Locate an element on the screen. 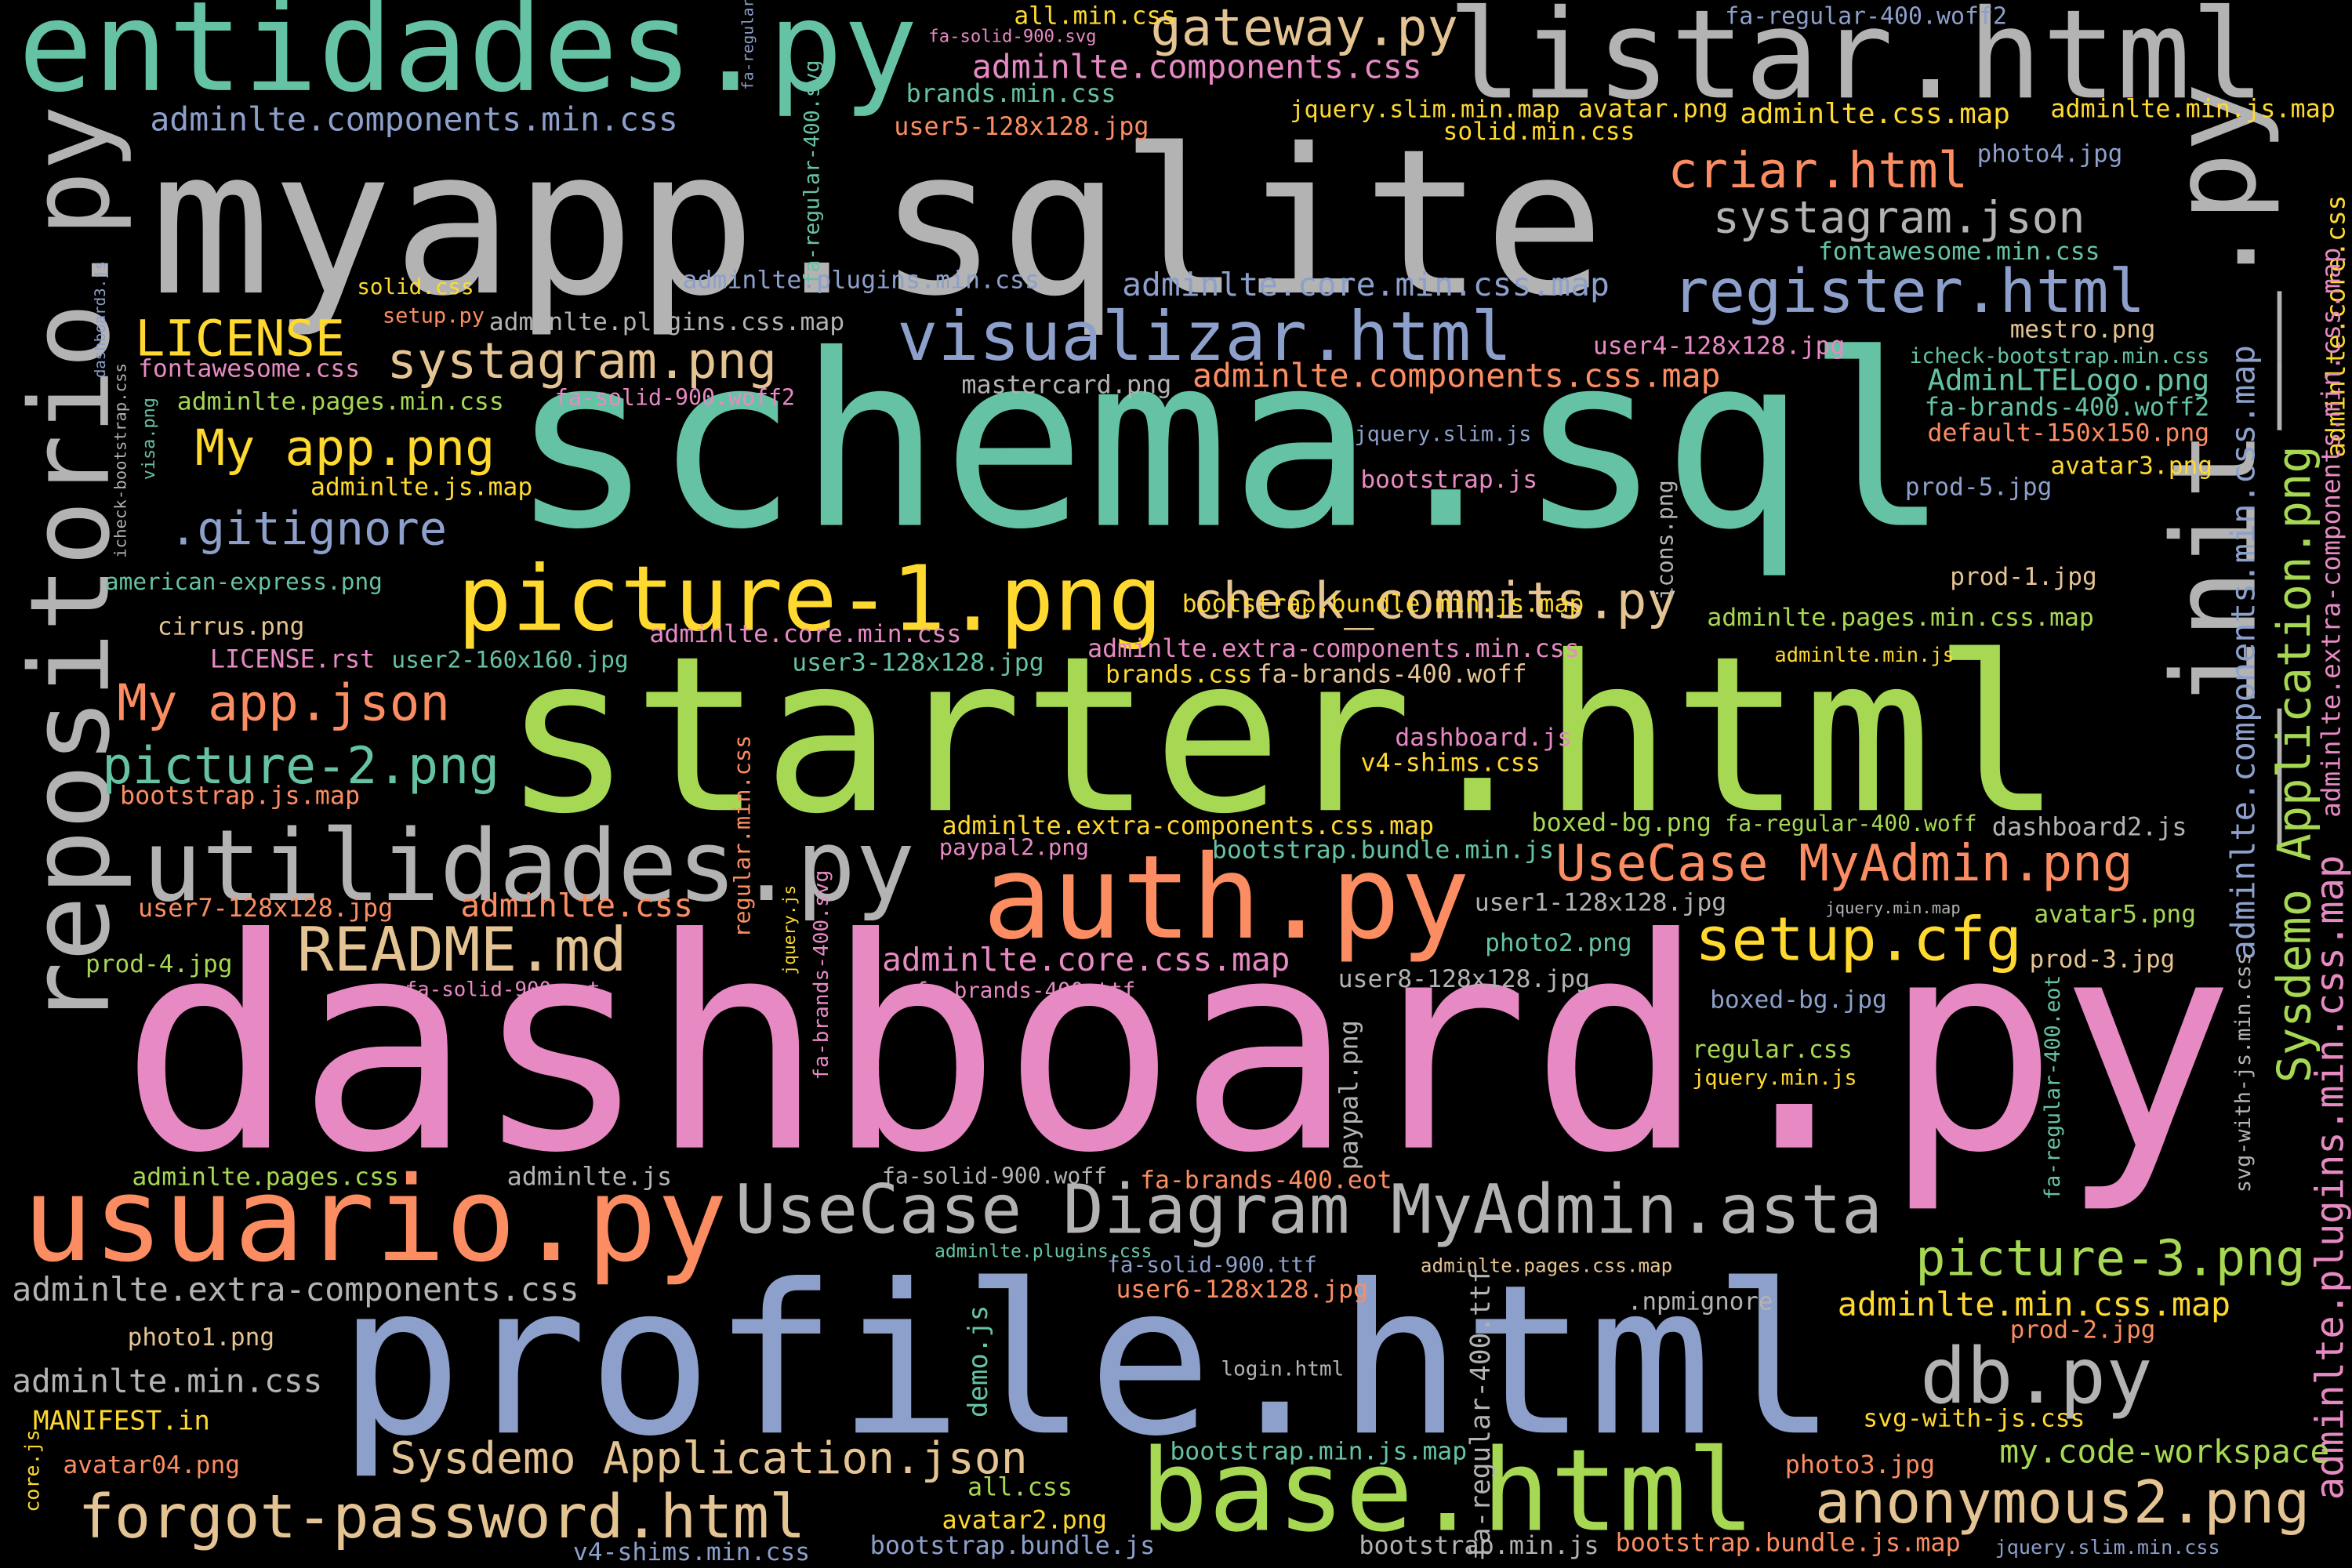 This screenshot has width=2352, height=1568. word: dashboard.js is located at coordinates (1483, 738).